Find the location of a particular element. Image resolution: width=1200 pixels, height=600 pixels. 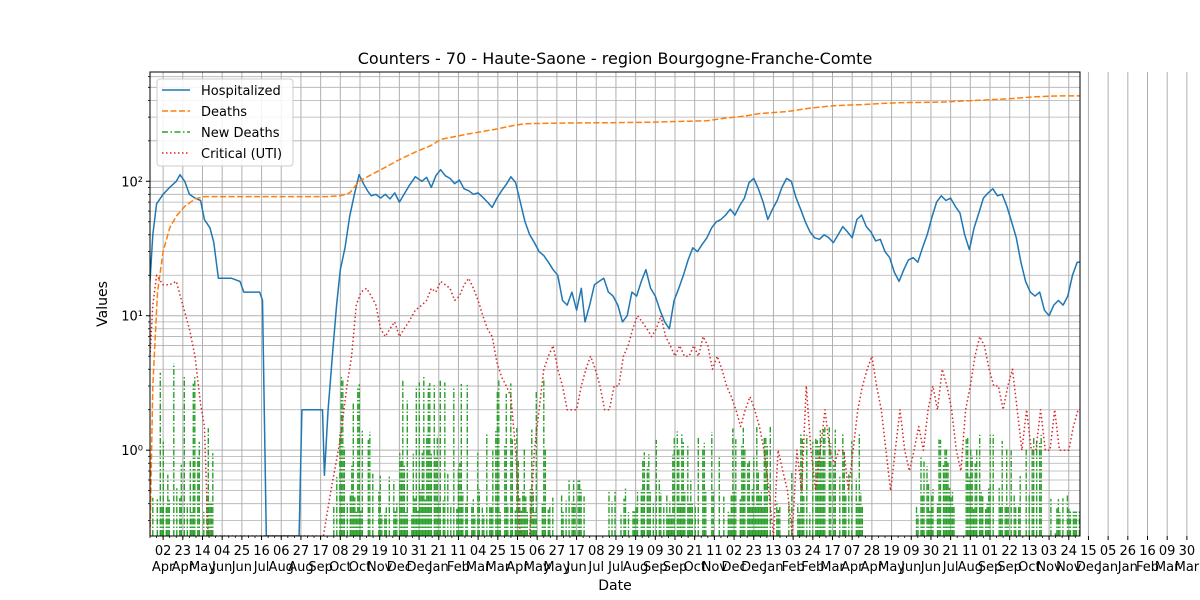

y-tick-label: 10⁰ is located at coordinates (132, 451).